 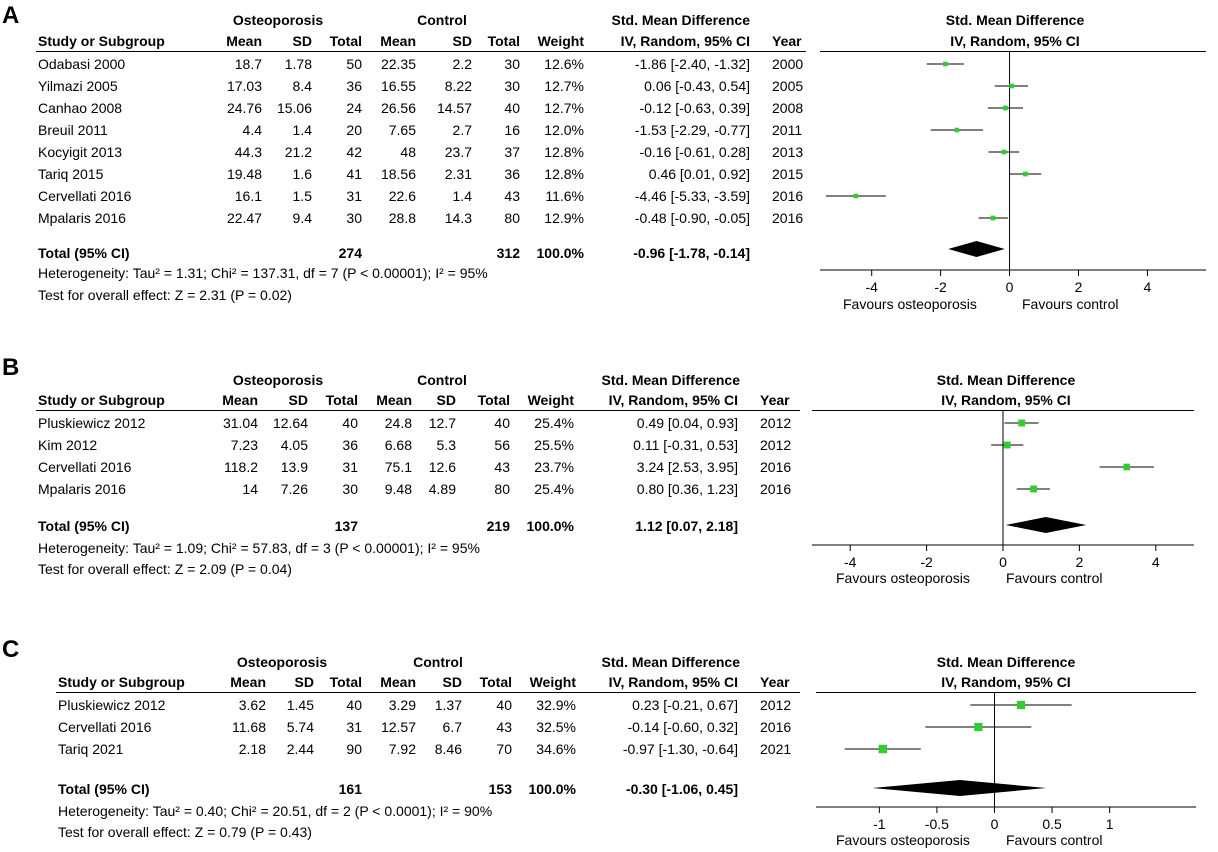 I want to click on sd1-header: SD, so click(x=298, y=400).